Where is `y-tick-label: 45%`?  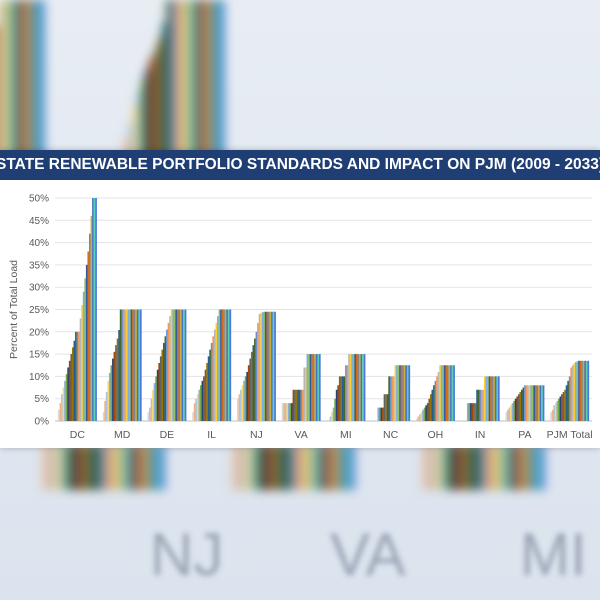 y-tick-label: 45% is located at coordinates (39, 221).